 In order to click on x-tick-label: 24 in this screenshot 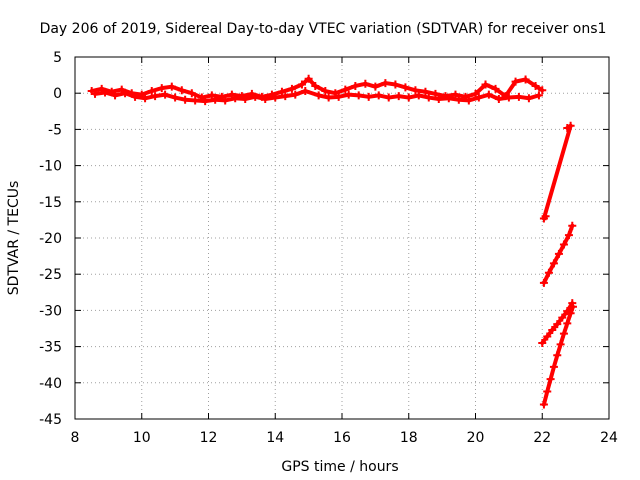, I will do `click(609, 438)`.